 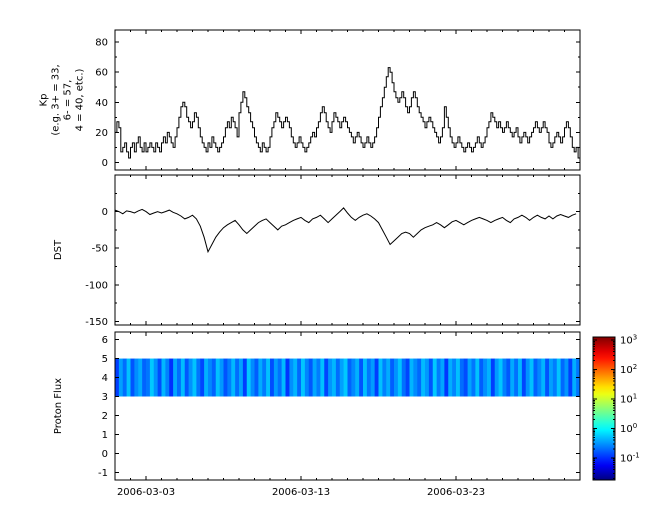 What do you see at coordinates (105, 340) in the screenshot?
I see `y-tick-label: 6` at bounding box center [105, 340].